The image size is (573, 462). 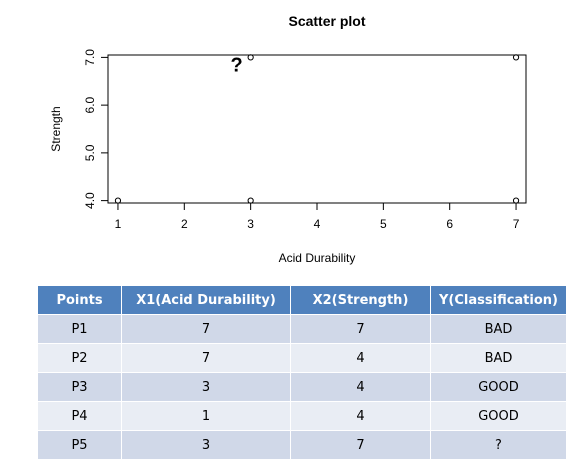 What do you see at coordinates (79, 358) in the screenshot?
I see `table-cell: P2` at bounding box center [79, 358].